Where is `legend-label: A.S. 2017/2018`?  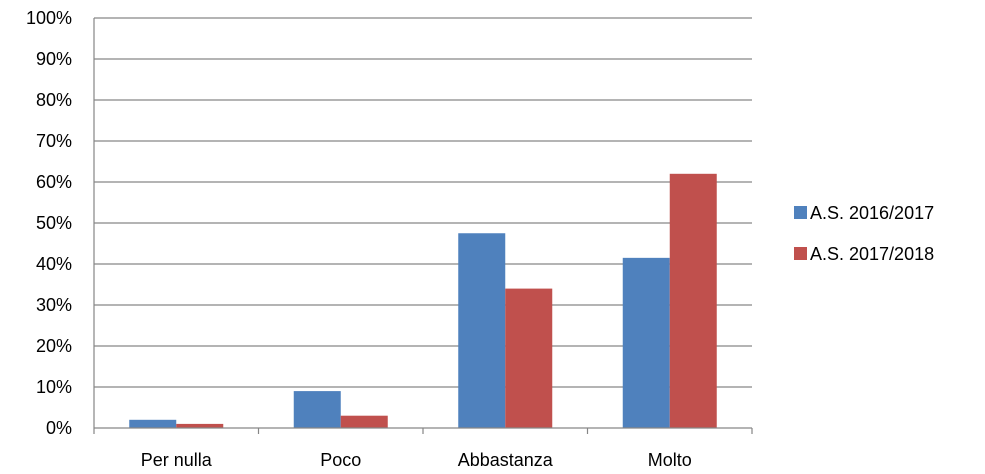
legend-label: A.S. 2017/2018 is located at coordinates (872, 254).